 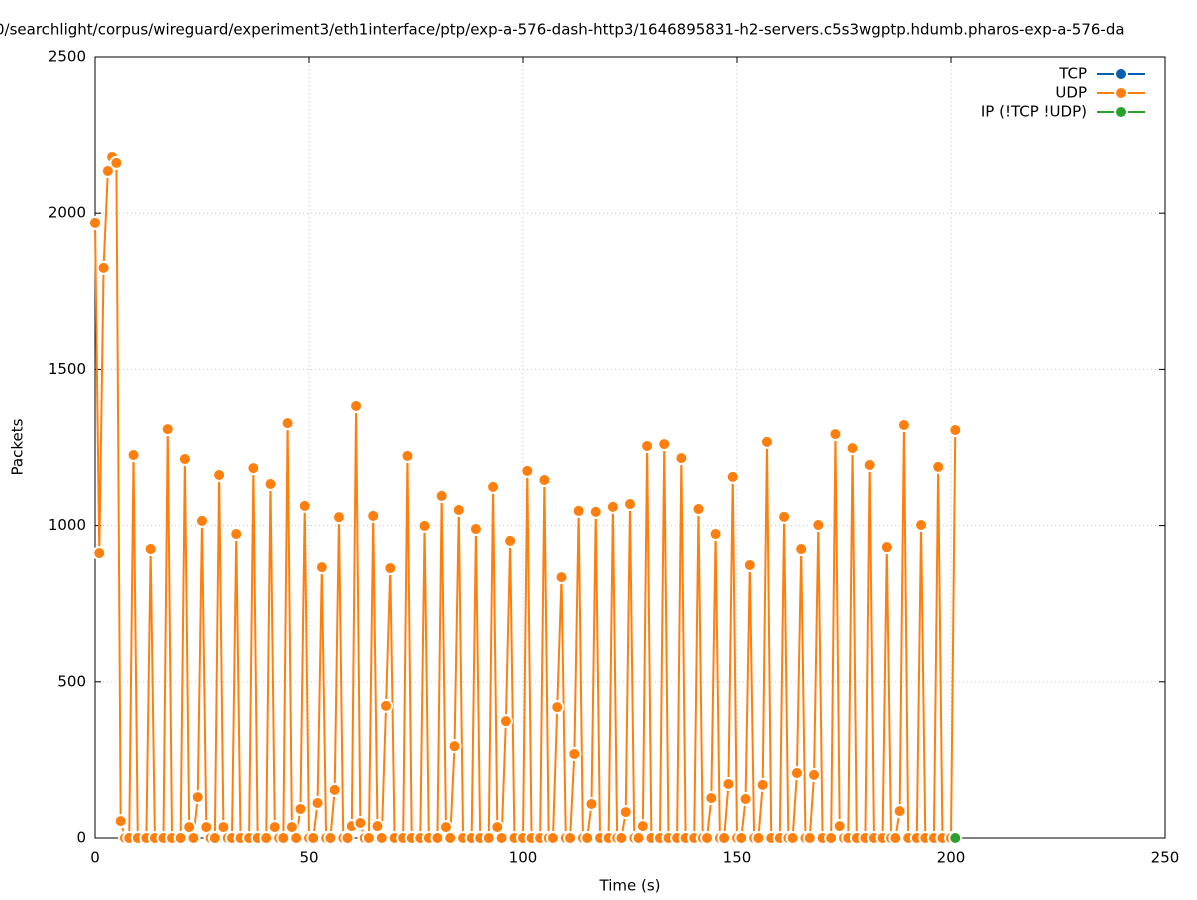 What do you see at coordinates (1071, 93) in the screenshot?
I see `legend-label: UDP` at bounding box center [1071, 93].